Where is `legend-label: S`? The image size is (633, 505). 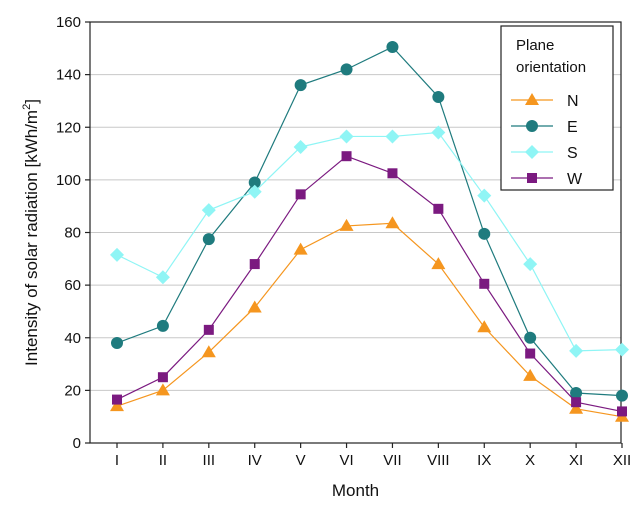
legend-label: S is located at coordinates (572, 153).